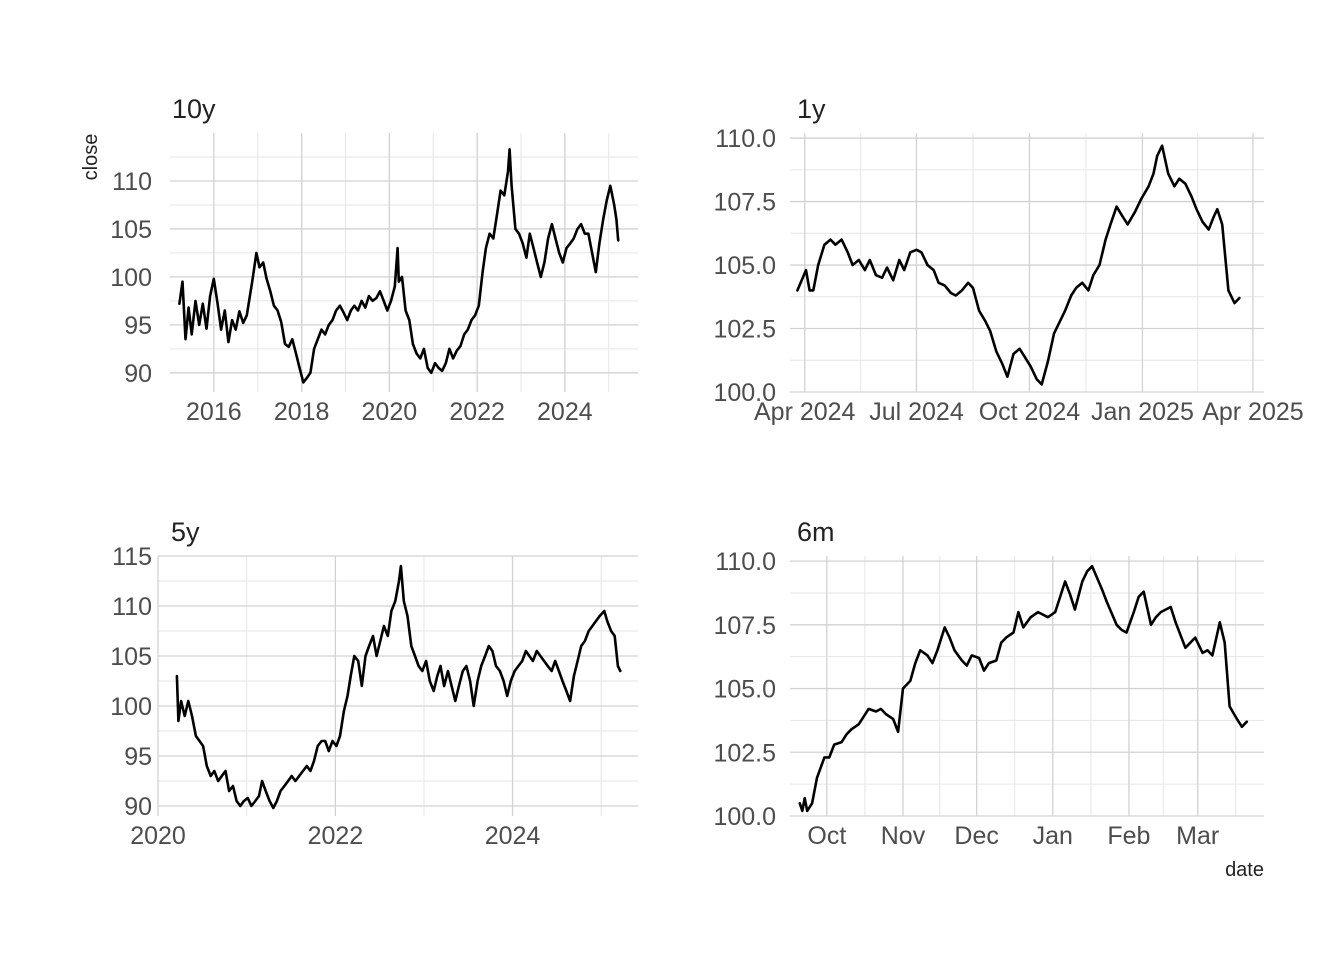 This screenshot has height=960, width=1344. I want to click on x-tick-label: Apr 2025, so click(1252, 412).